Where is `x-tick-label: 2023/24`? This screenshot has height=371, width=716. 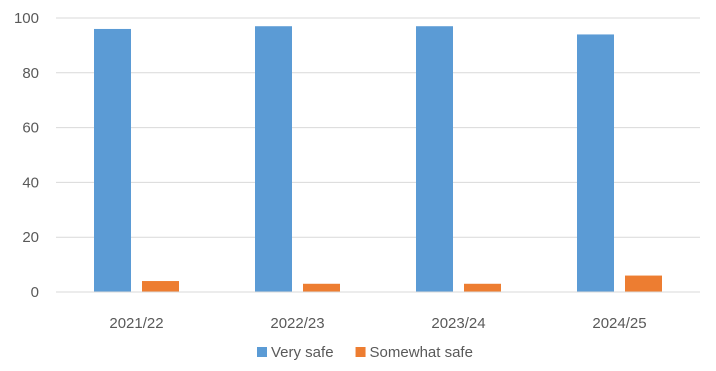
x-tick-label: 2023/24 is located at coordinates (458, 323).